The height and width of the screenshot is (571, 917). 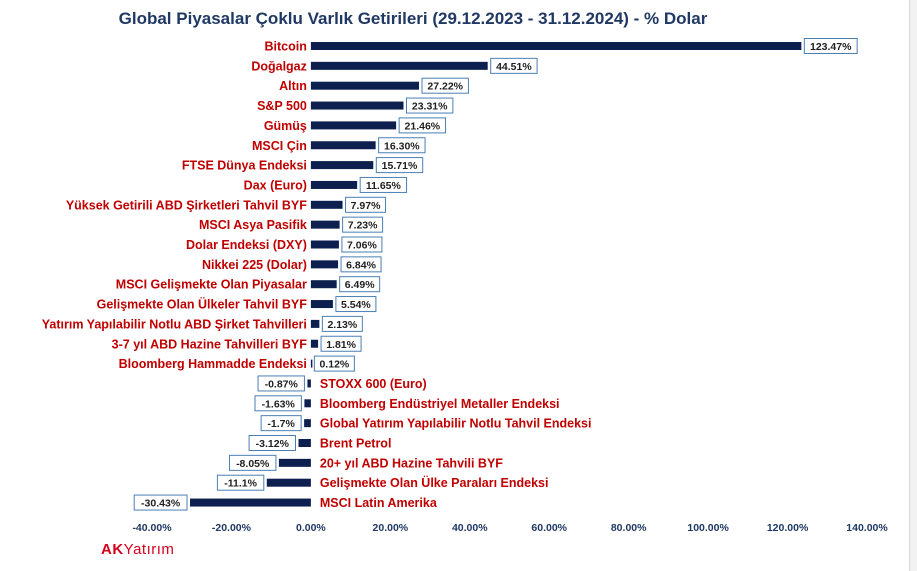 I want to click on data-label: 15.71%, so click(x=399, y=165).